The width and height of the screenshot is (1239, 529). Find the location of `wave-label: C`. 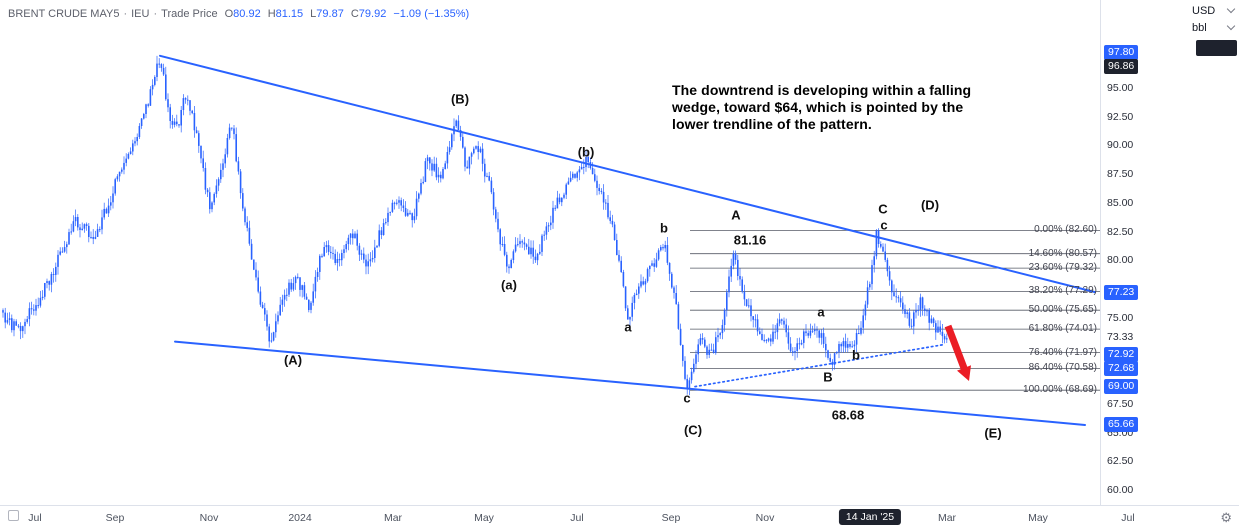

wave-label: C is located at coordinates (883, 209).